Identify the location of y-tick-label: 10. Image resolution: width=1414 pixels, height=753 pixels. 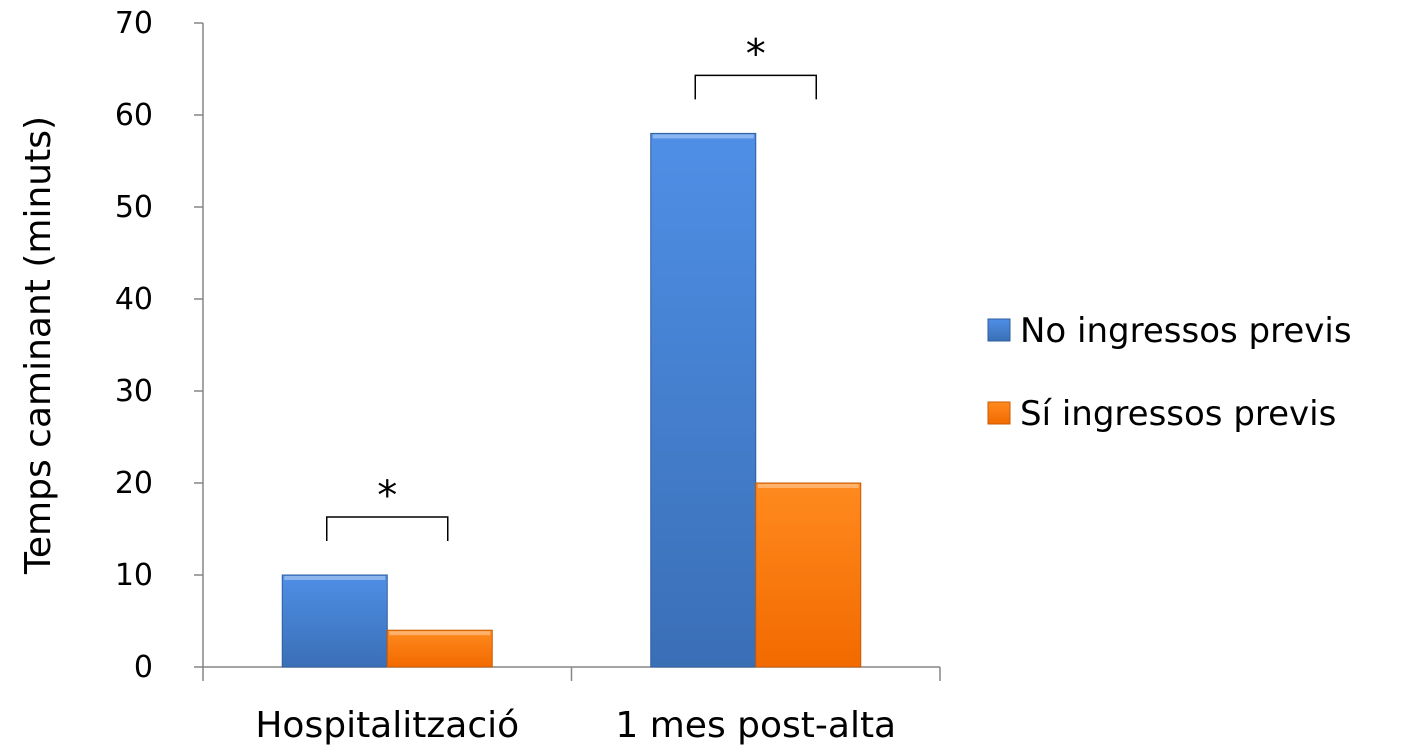
(134, 575).